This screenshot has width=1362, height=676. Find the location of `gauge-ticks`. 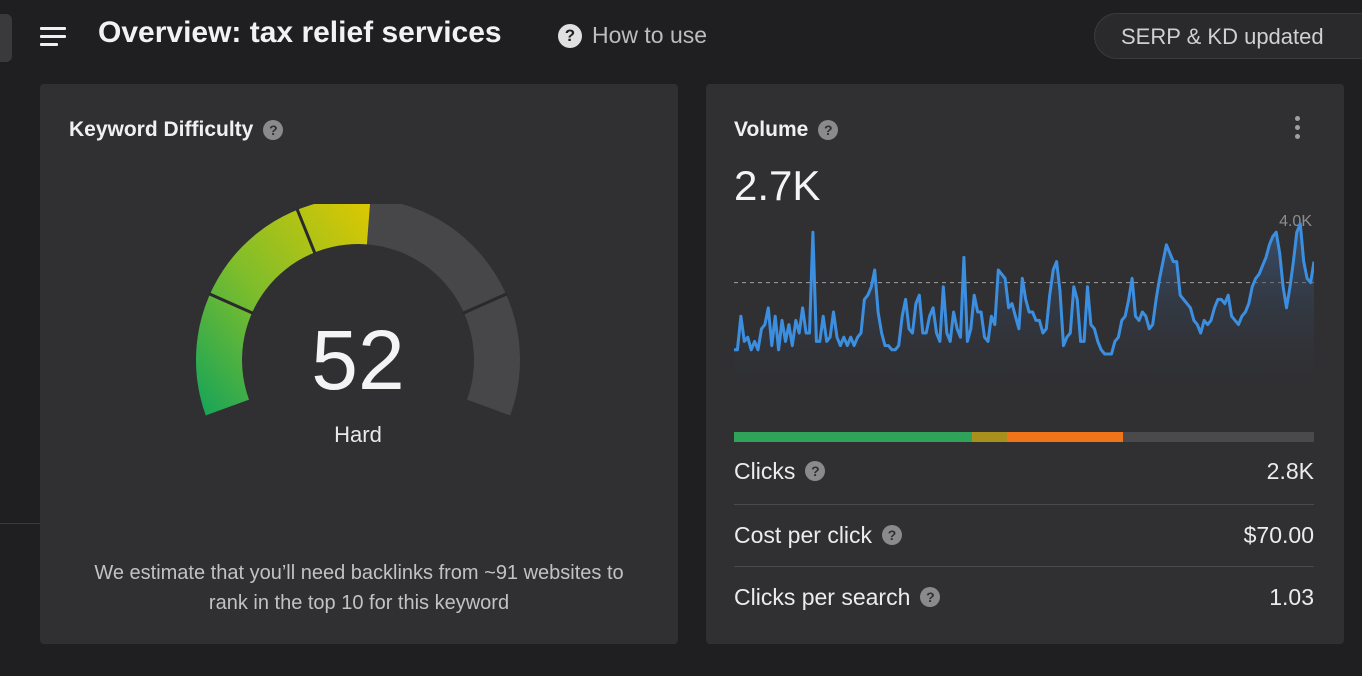

gauge-ticks is located at coordinates (358, 261).